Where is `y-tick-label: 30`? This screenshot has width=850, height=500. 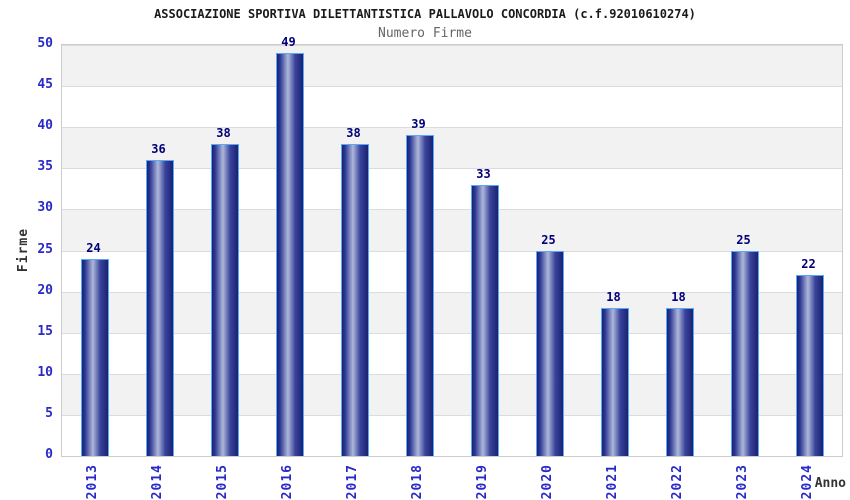 y-tick-label: 30 is located at coordinates (45, 208).